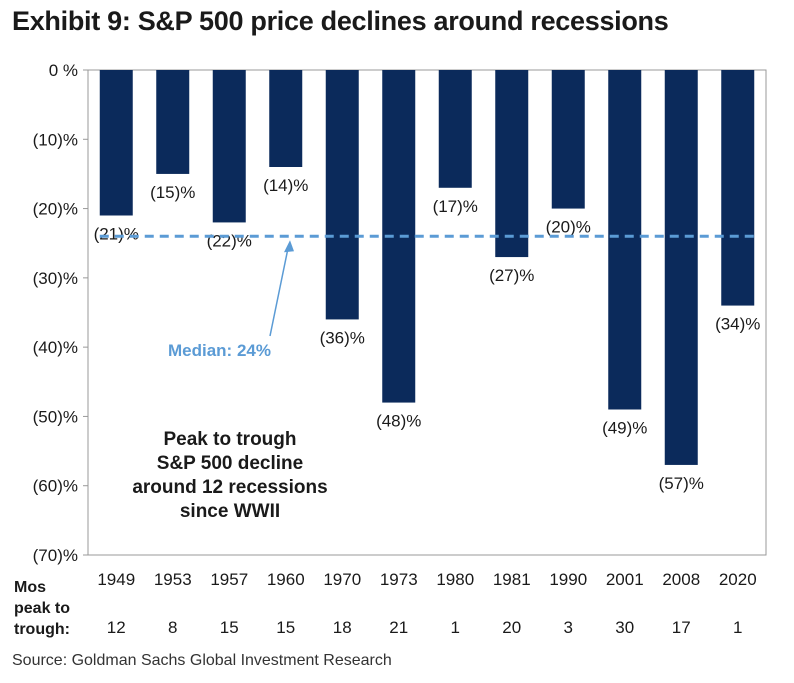 The image size is (794, 683). What do you see at coordinates (172, 627) in the screenshot?
I see `months-value: 8` at bounding box center [172, 627].